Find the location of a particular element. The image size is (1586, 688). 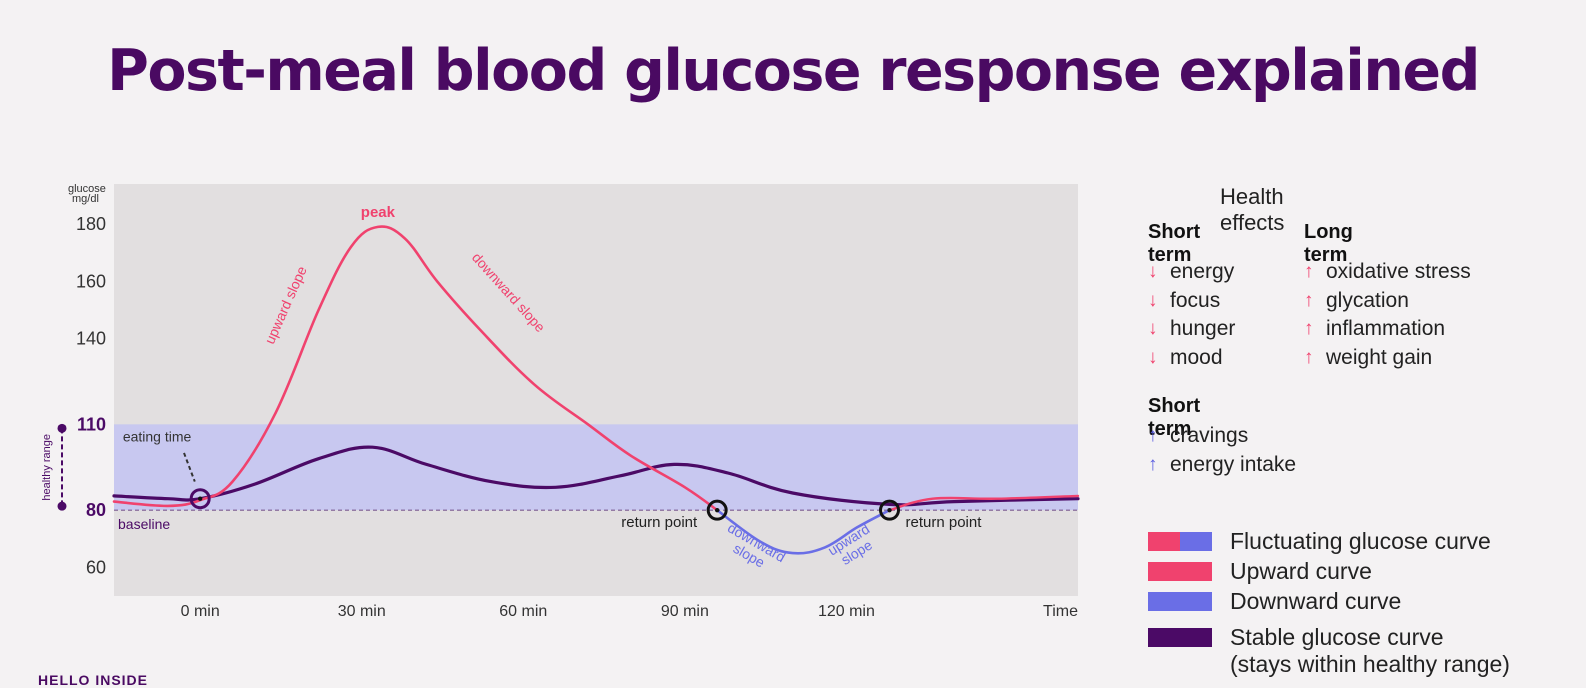

y-axis-title: glucose is located at coordinates (87, 189).